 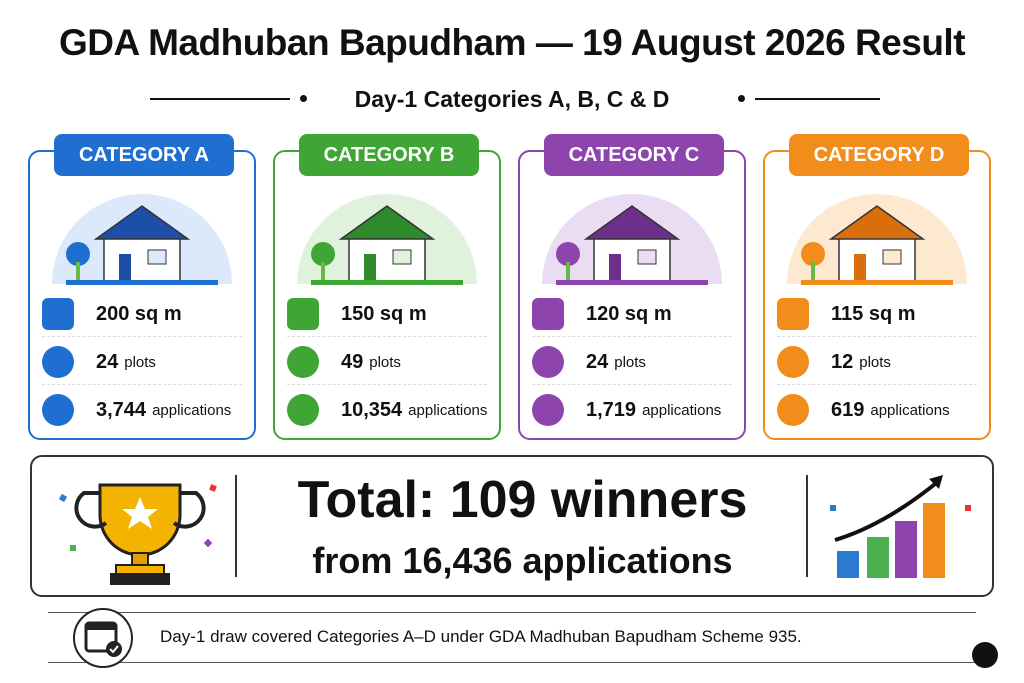 I want to click on stat-value: 12, so click(x=842, y=361).